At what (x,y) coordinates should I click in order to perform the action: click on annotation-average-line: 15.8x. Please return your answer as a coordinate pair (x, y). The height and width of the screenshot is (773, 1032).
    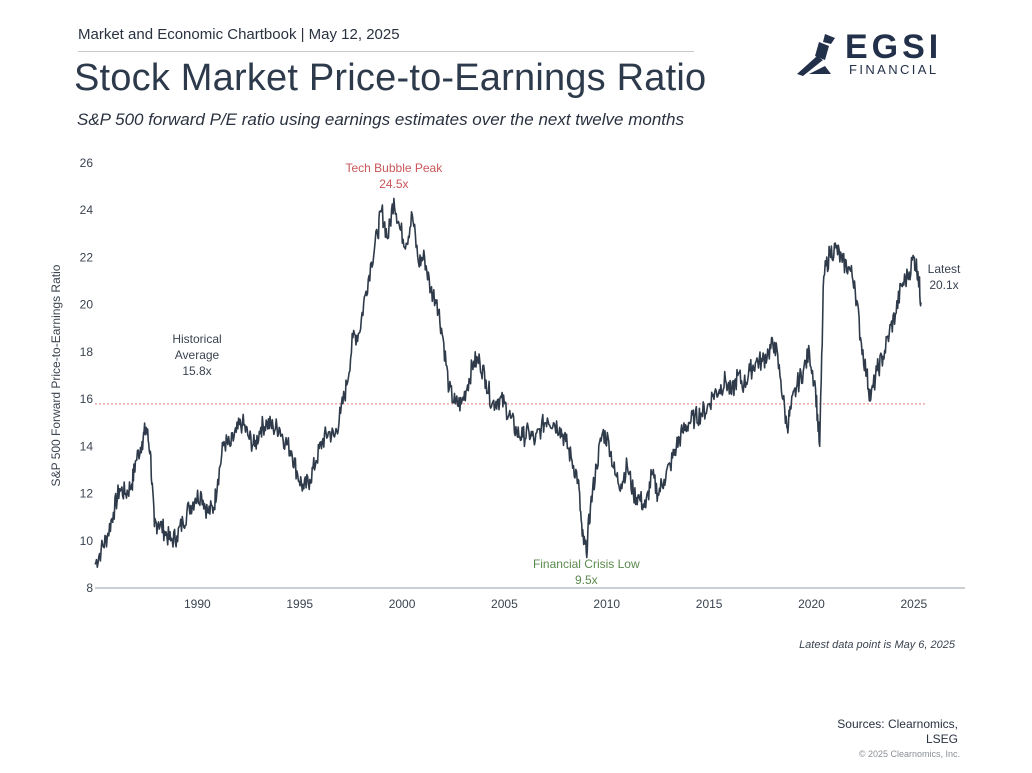
    Looking at the image, I should click on (196, 371).